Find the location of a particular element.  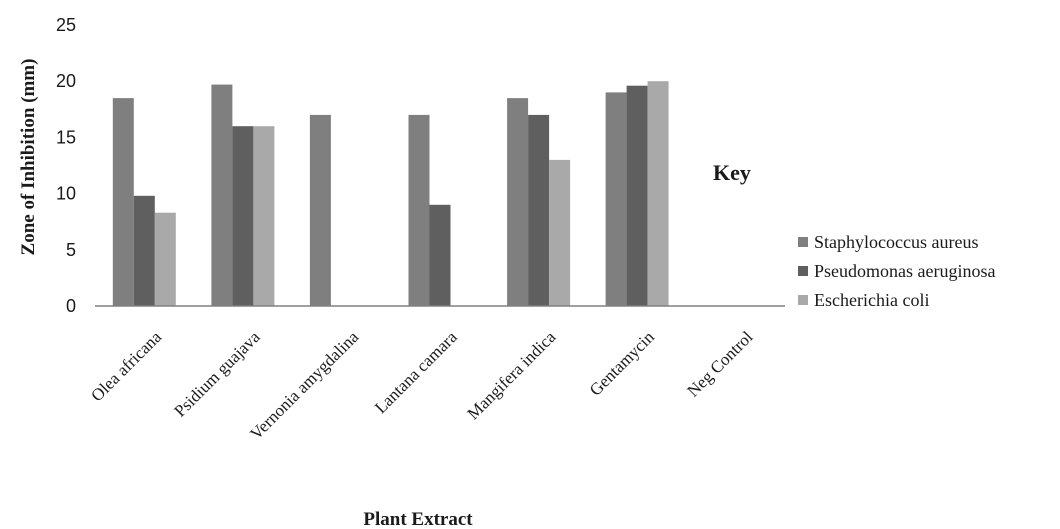

x-tick-label: Gentamycin is located at coordinates (622, 363).